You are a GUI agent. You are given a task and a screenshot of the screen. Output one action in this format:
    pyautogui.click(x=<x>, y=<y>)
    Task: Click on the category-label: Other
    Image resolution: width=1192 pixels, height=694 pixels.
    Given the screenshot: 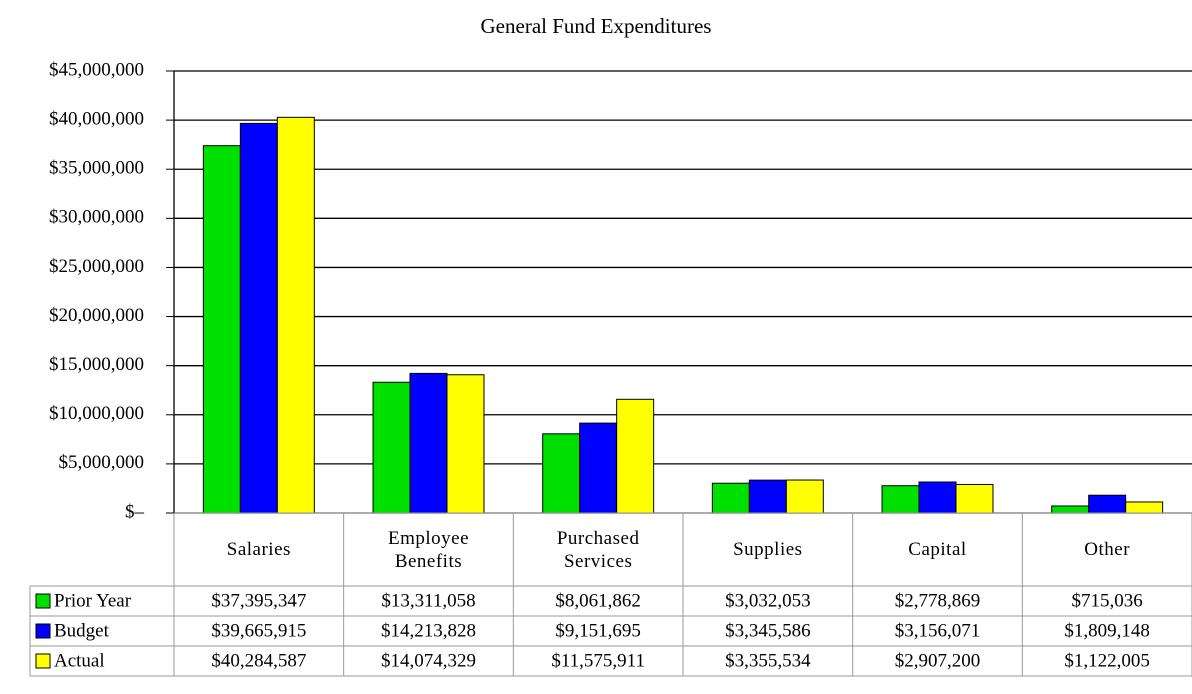 What is the action you would take?
    pyautogui.click(x=1107, y=549)
    